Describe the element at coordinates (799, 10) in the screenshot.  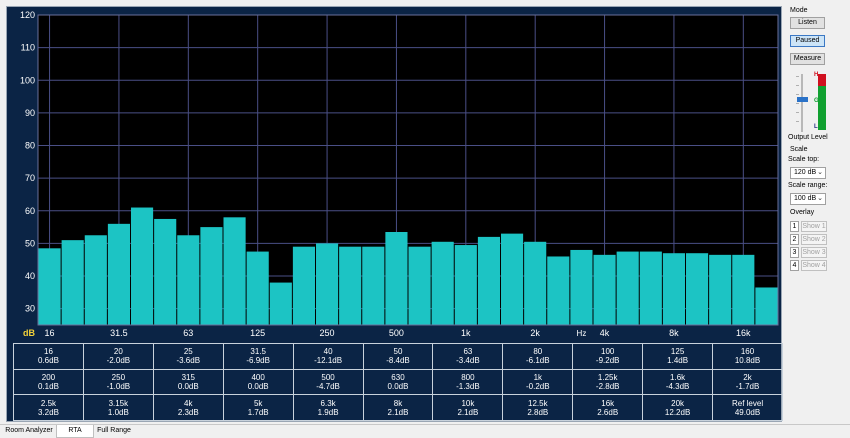
I see `mode-label: Mode` at that location.